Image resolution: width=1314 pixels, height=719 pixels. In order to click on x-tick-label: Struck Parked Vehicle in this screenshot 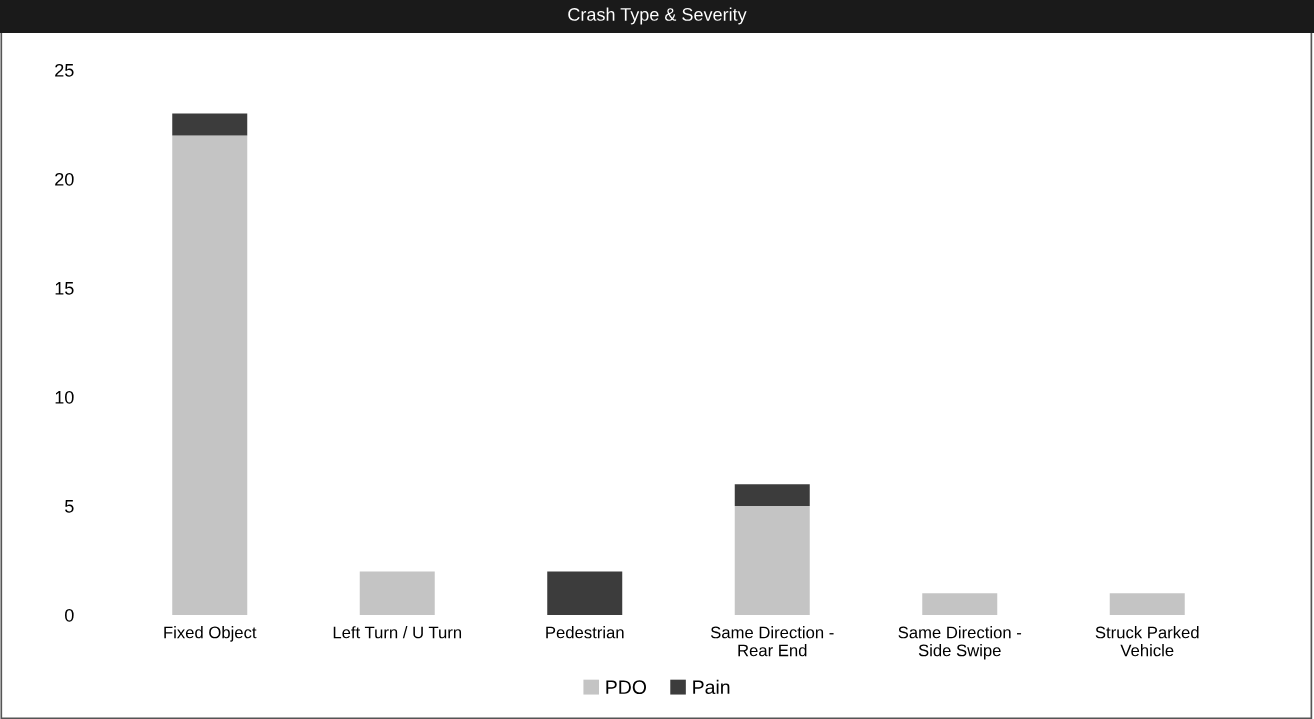, I will do `click(1147, 641)`.